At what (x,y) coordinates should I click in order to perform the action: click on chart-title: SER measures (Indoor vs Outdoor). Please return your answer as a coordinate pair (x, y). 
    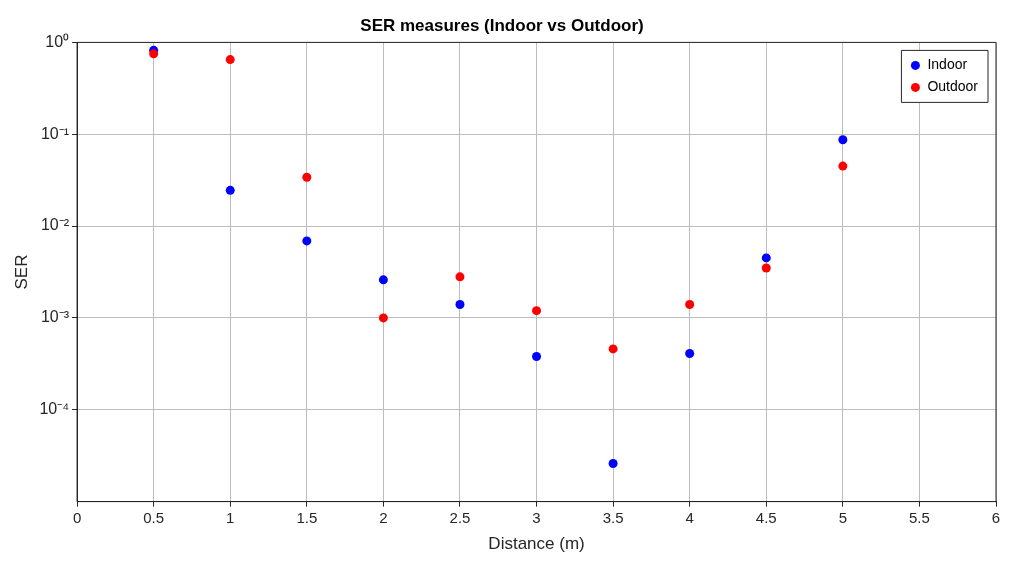
    Looking at the image, I should click on (502, 25).